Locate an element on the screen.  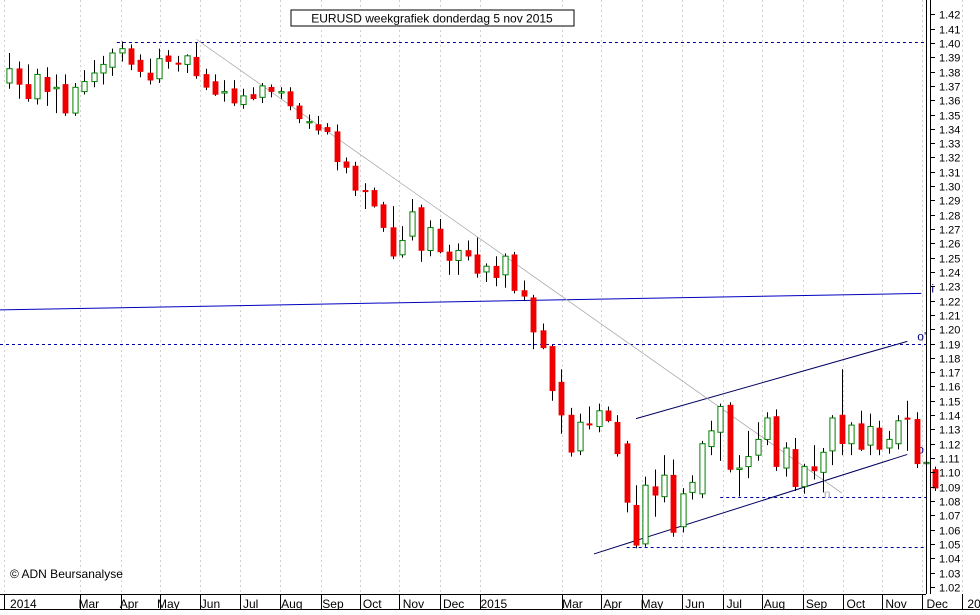
y-tick-label-40: 1.02 is located at coordinates (949, 589).